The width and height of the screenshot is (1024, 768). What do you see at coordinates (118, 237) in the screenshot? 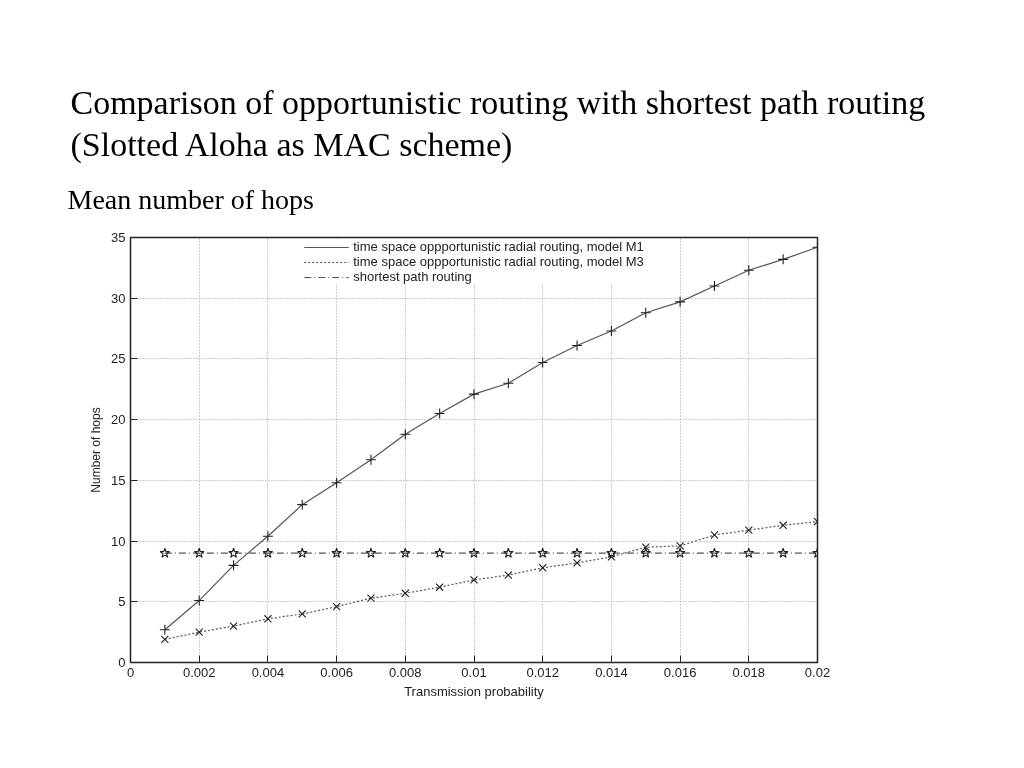
I see `y-tick-label: 35` at bounding box center [118, 237].